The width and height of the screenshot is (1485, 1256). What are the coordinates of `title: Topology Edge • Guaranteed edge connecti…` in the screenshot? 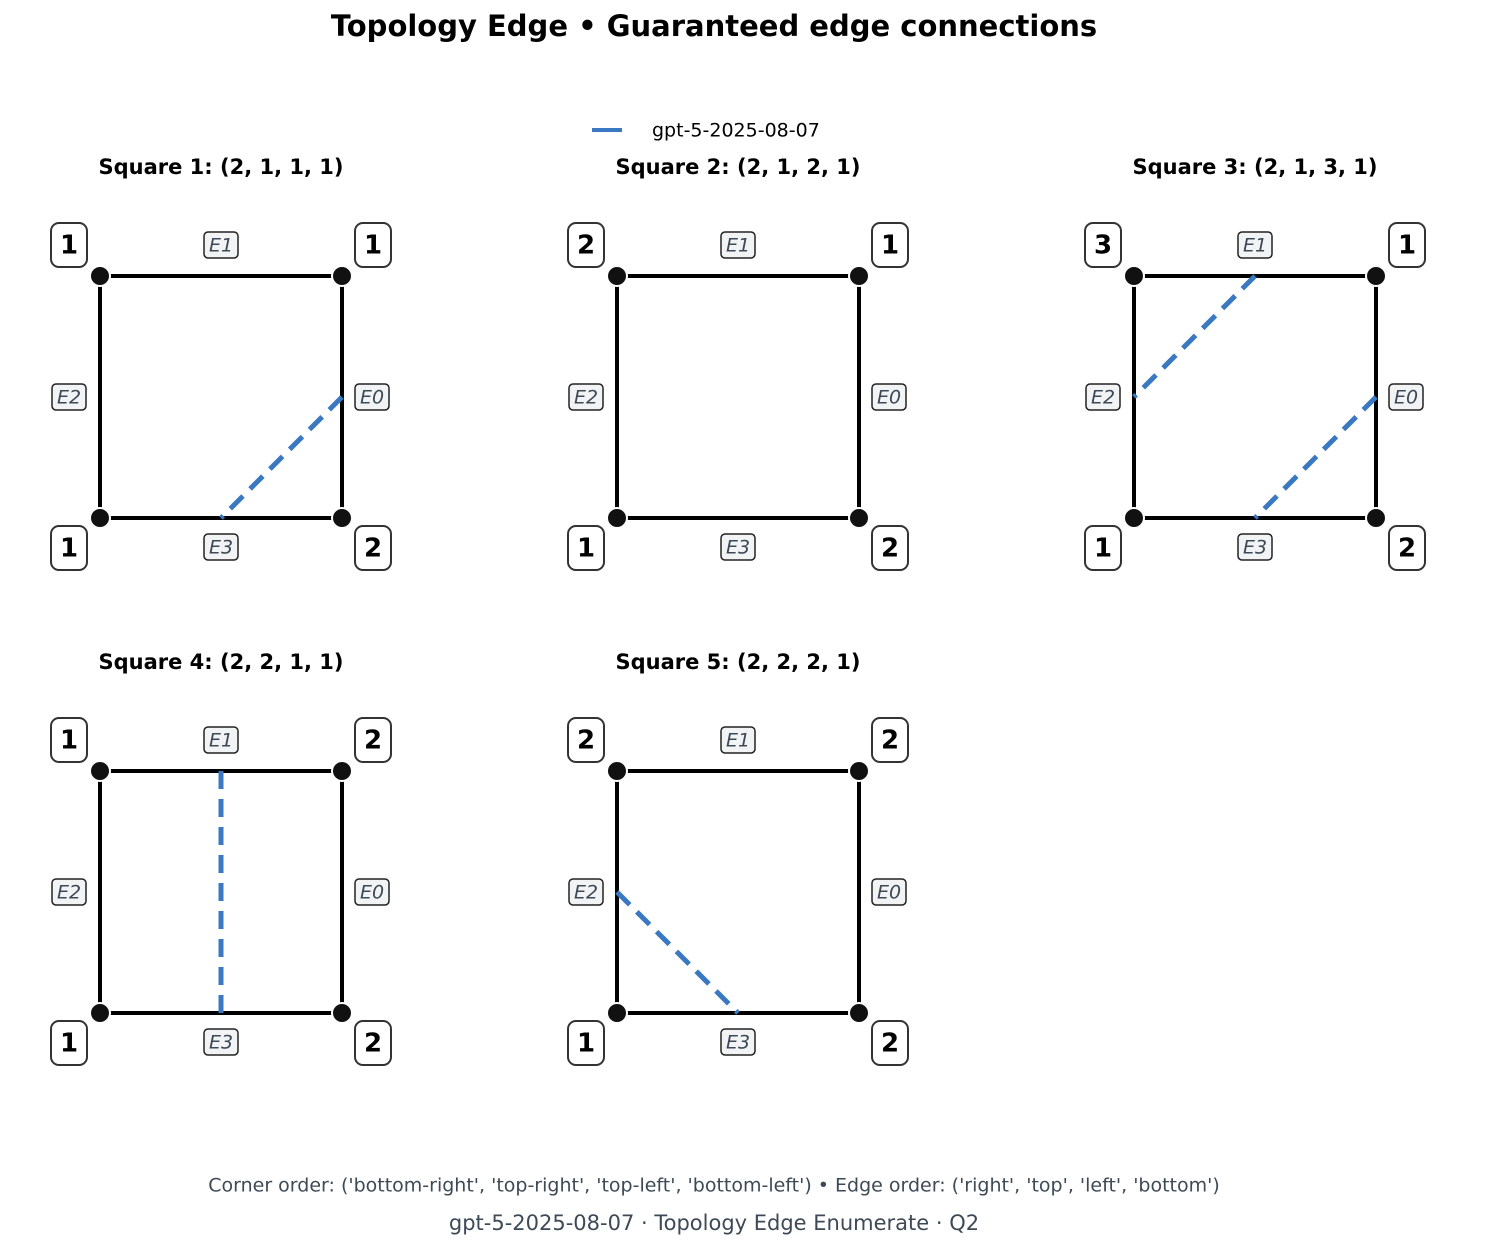 It's located at (714, 26).